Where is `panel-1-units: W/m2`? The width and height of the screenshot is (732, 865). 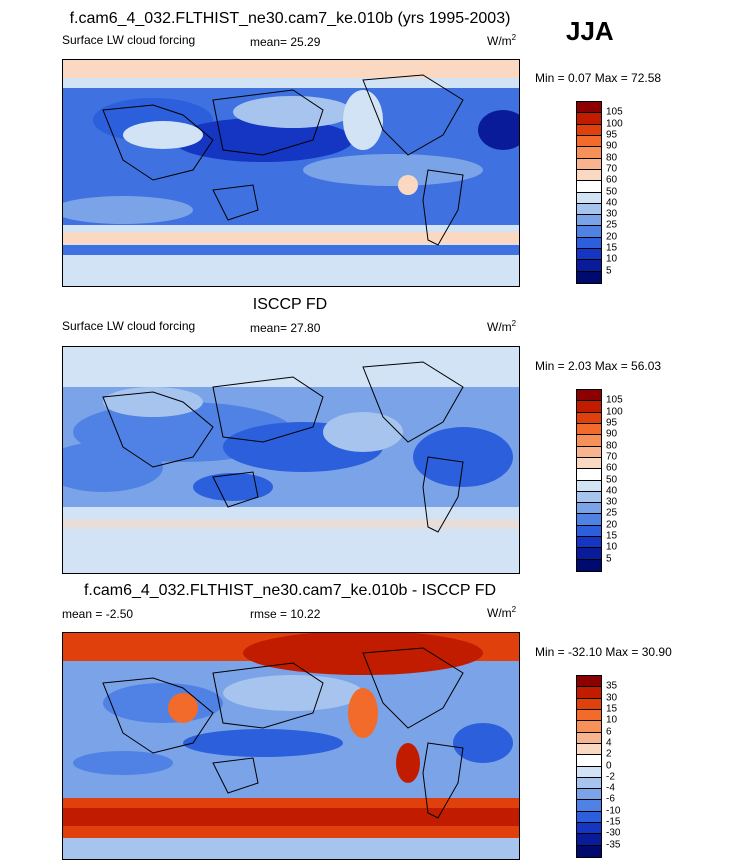 panel-1-units: W/m2 is located at coordinates (502, 40).